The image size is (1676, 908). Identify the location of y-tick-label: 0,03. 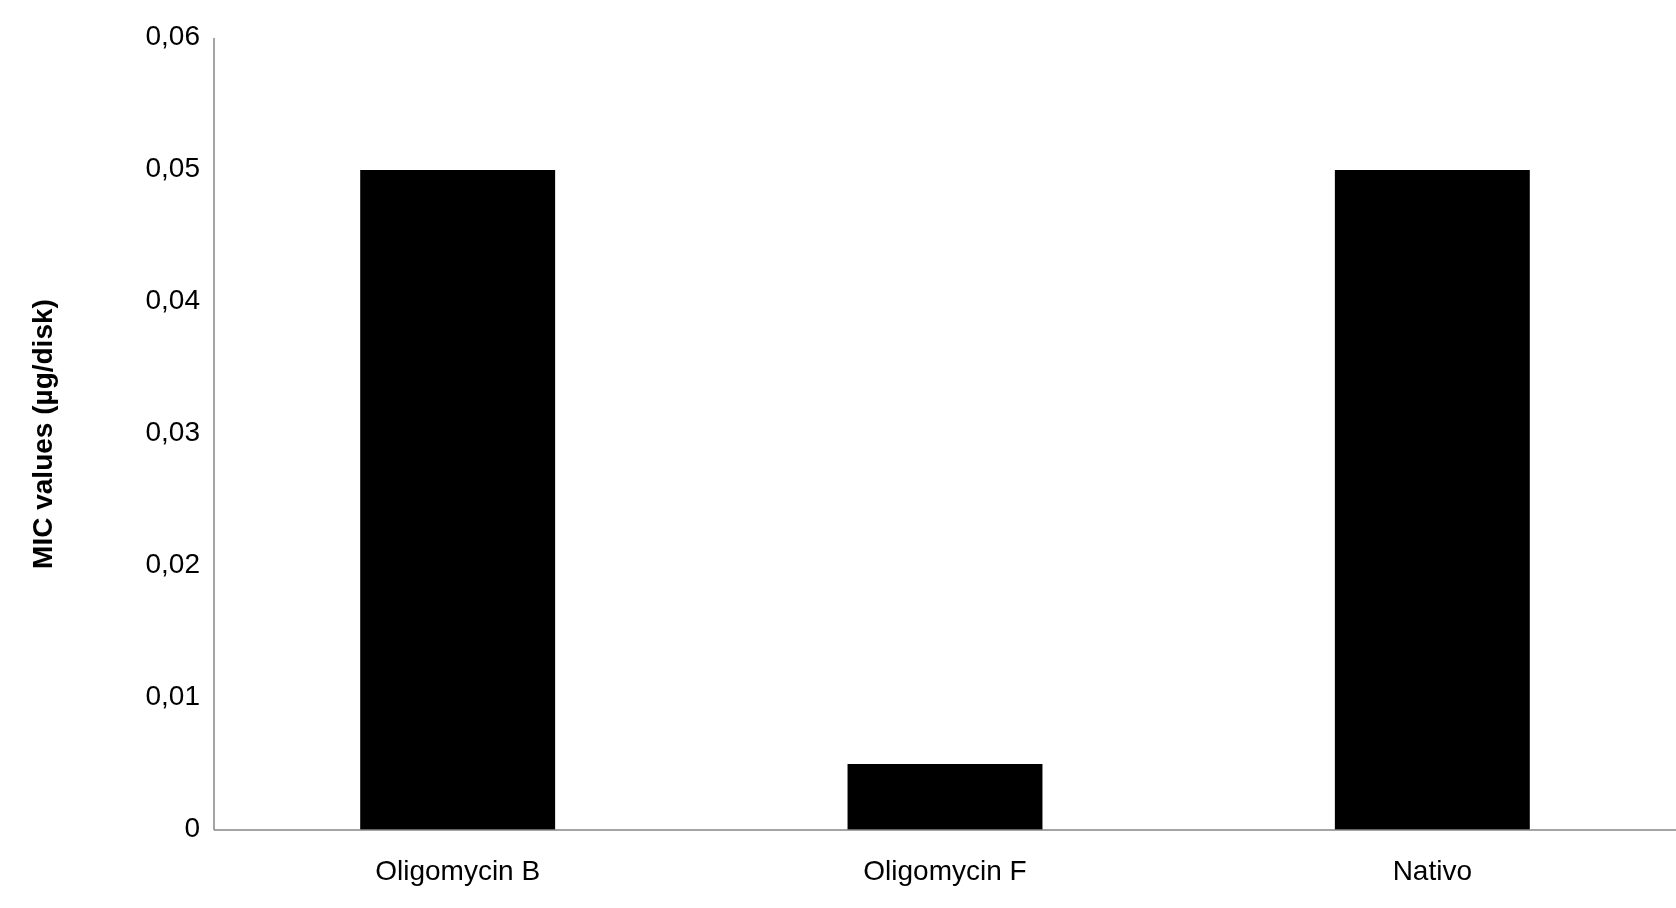
(172, 432).